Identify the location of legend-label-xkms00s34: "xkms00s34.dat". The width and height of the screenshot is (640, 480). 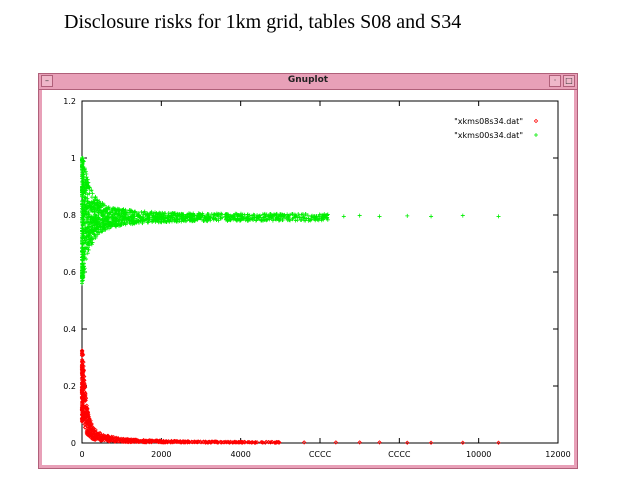
(488, 135).